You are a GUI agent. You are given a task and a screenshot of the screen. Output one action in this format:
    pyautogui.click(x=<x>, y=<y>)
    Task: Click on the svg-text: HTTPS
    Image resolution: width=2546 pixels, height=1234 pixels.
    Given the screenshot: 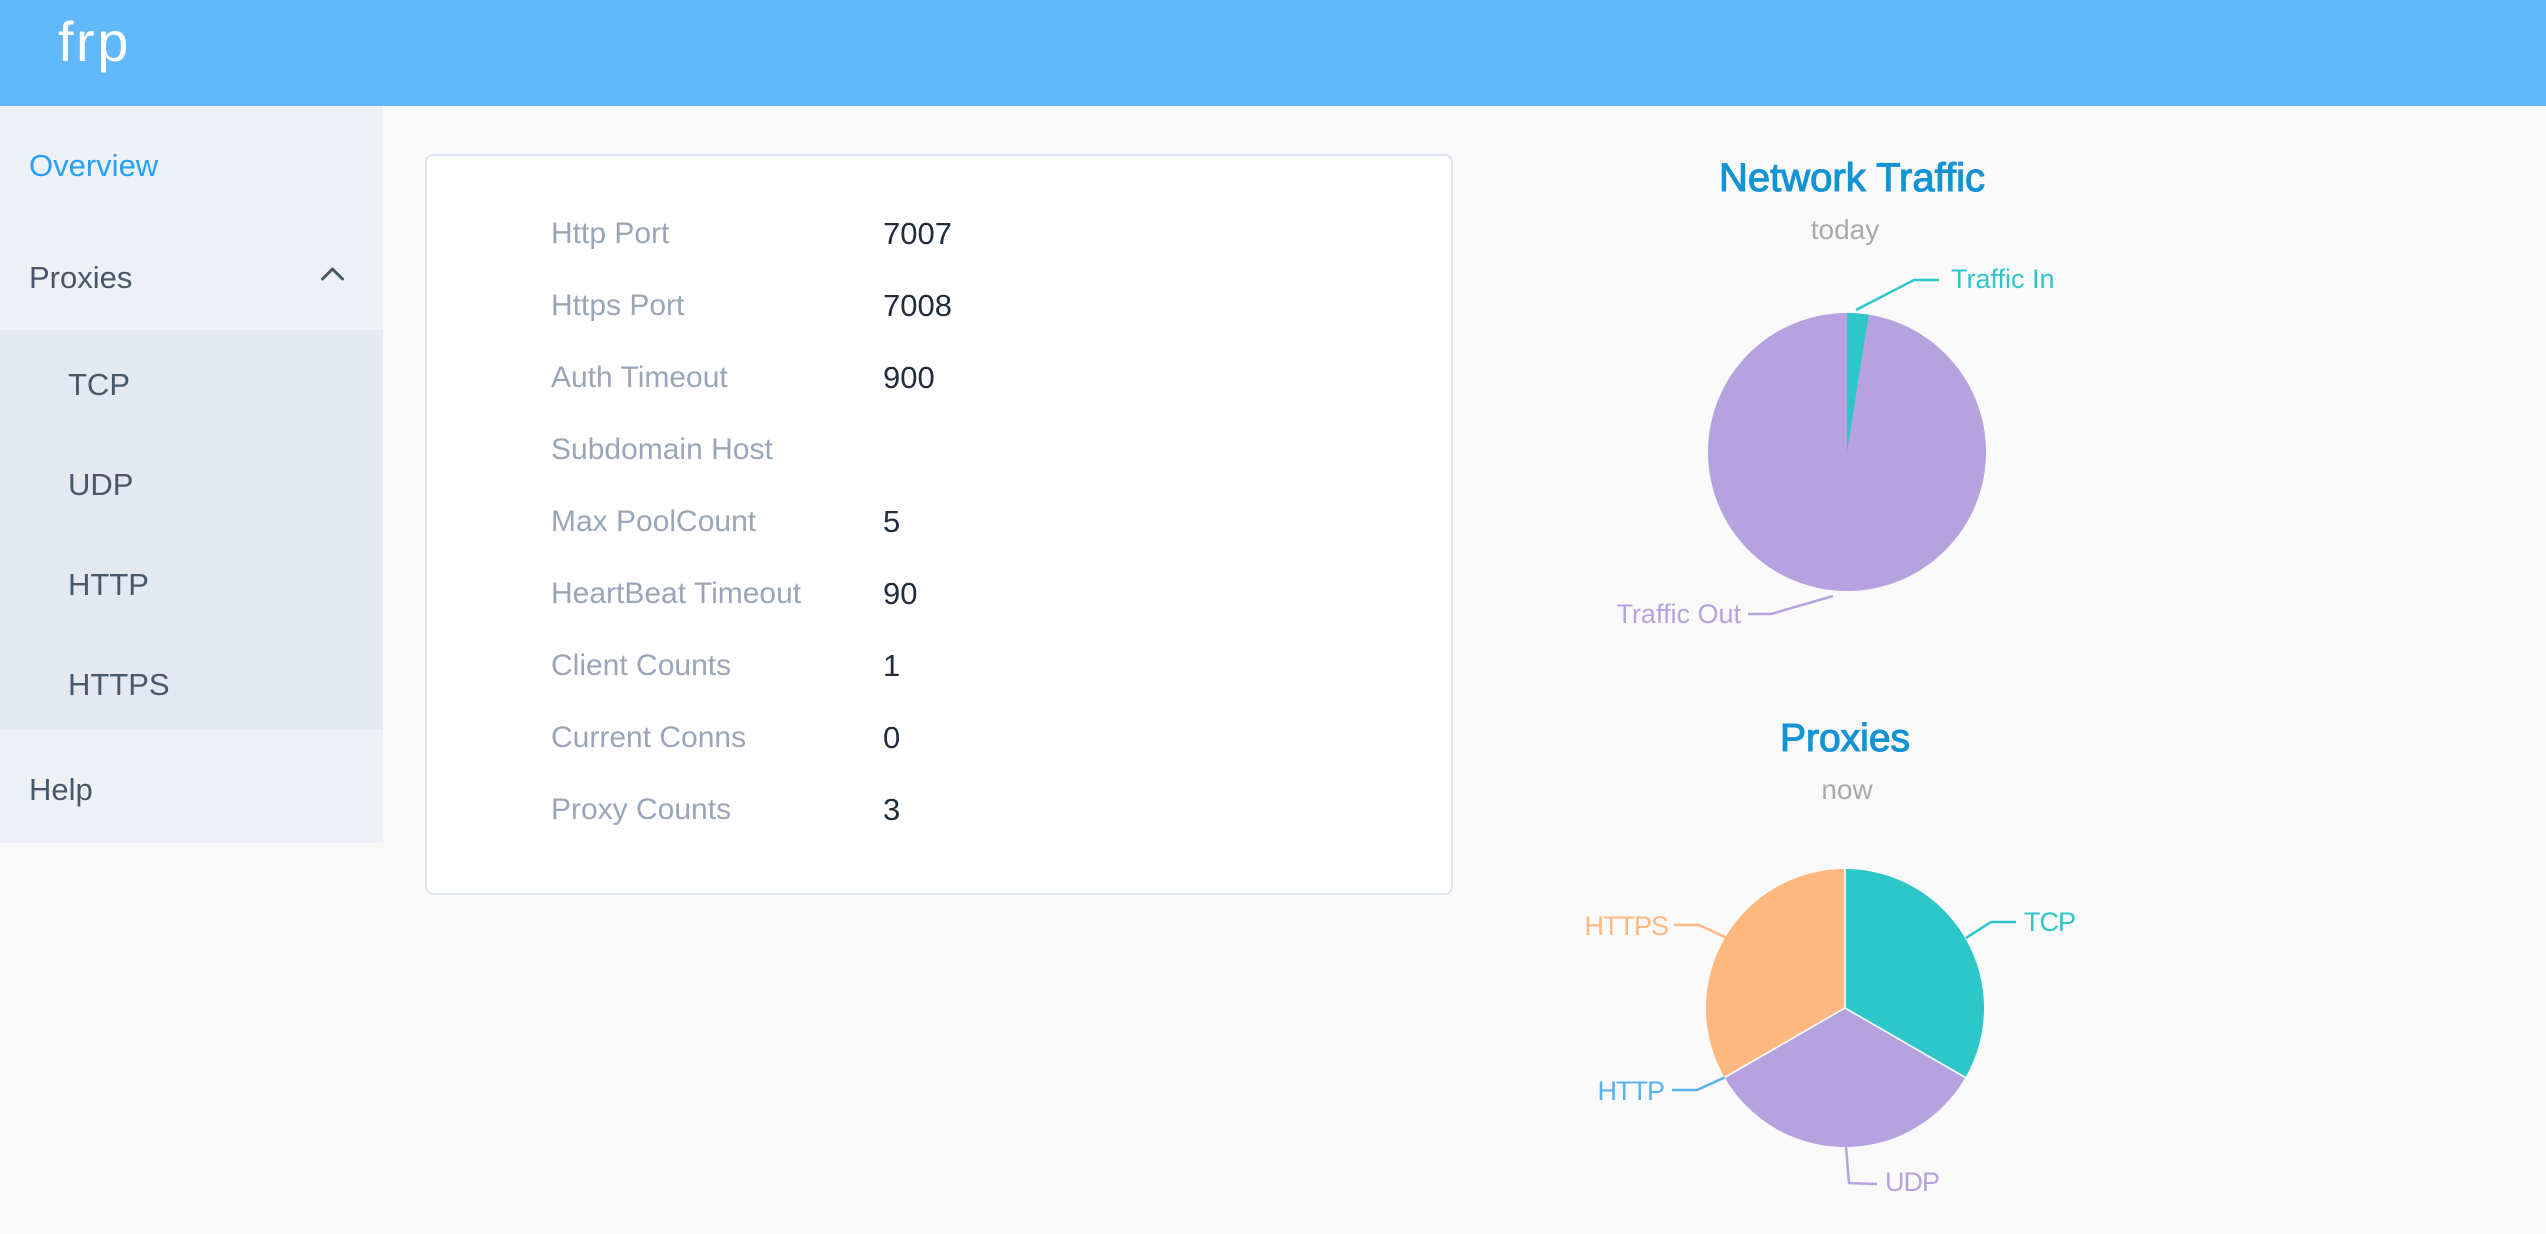 What is the action you would take?
    pyautogui.click(x=1626, y=926)
    